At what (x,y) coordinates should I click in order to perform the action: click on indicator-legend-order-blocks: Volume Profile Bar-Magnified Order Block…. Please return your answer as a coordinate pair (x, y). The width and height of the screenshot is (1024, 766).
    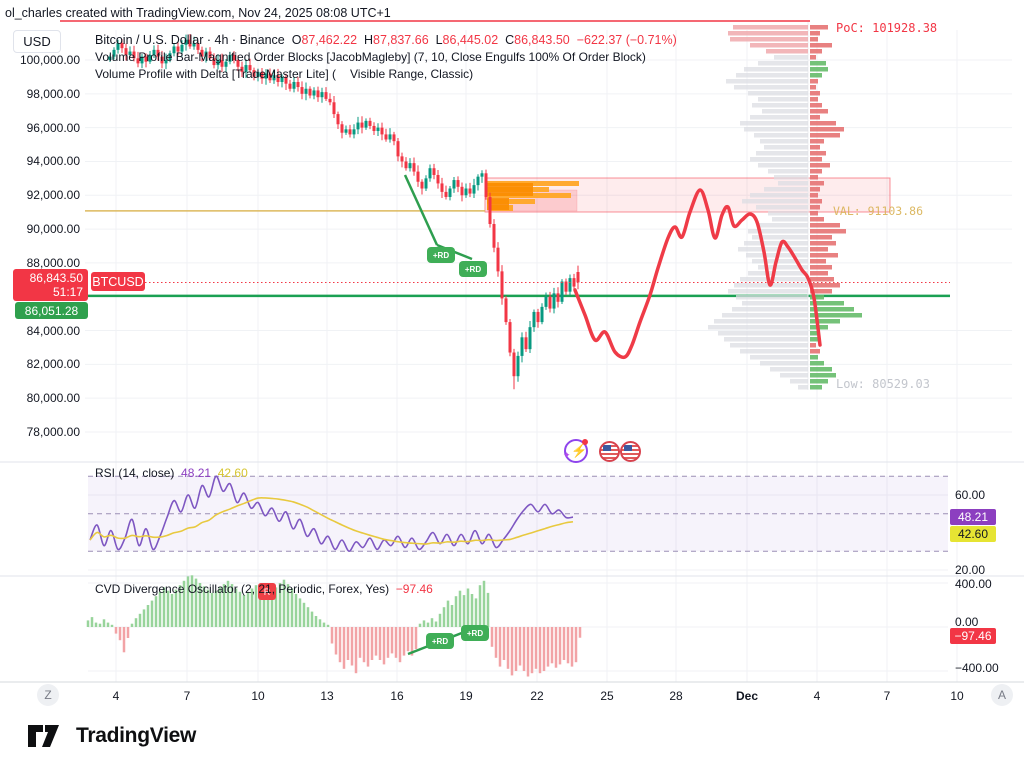
    Looking at the image, I should click on (370, 57).